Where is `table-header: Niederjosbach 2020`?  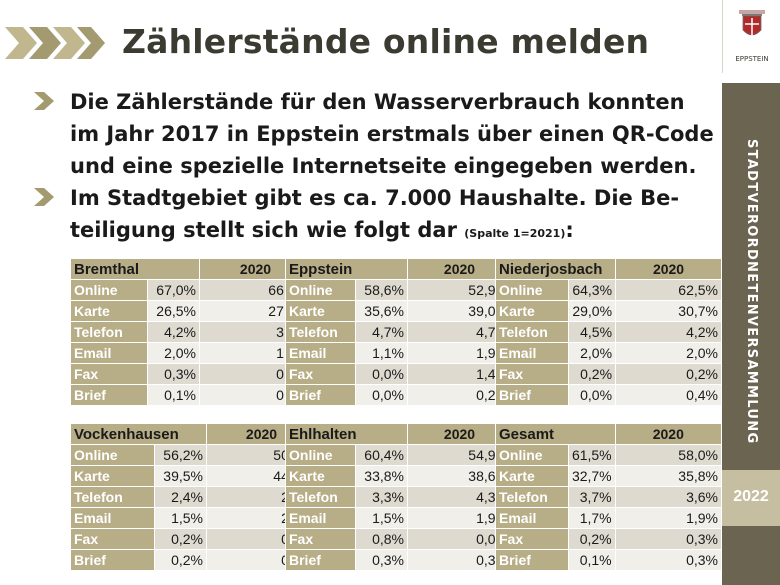
table-header: Niederjosbach 2020 is located at coordinates (608, 269).